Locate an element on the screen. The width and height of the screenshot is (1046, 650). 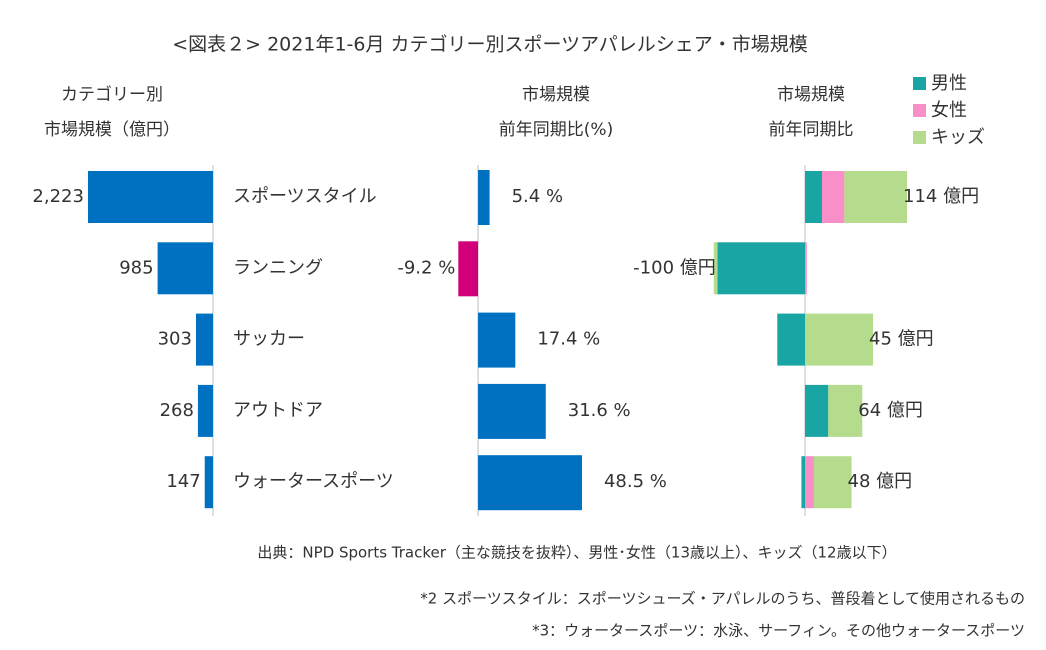
value-label: 2,223 is located at coordinates (58, 196).